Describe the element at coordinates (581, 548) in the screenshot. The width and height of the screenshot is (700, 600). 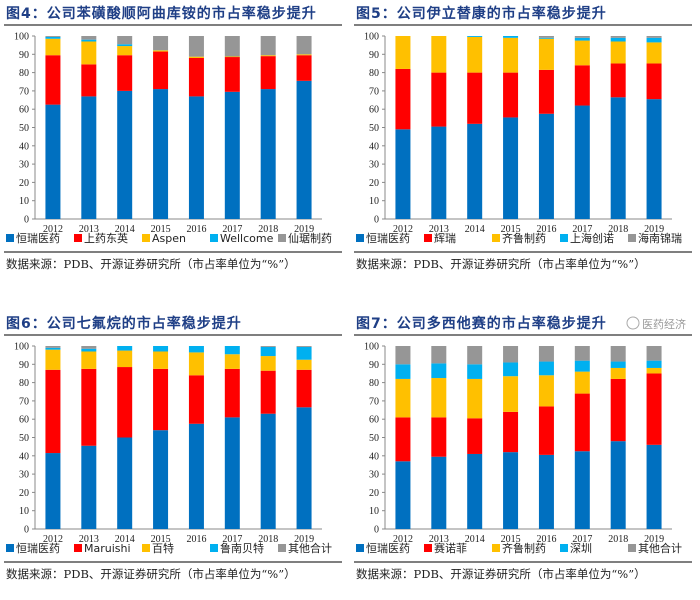
I see `legend-label: 深圳` at that location.